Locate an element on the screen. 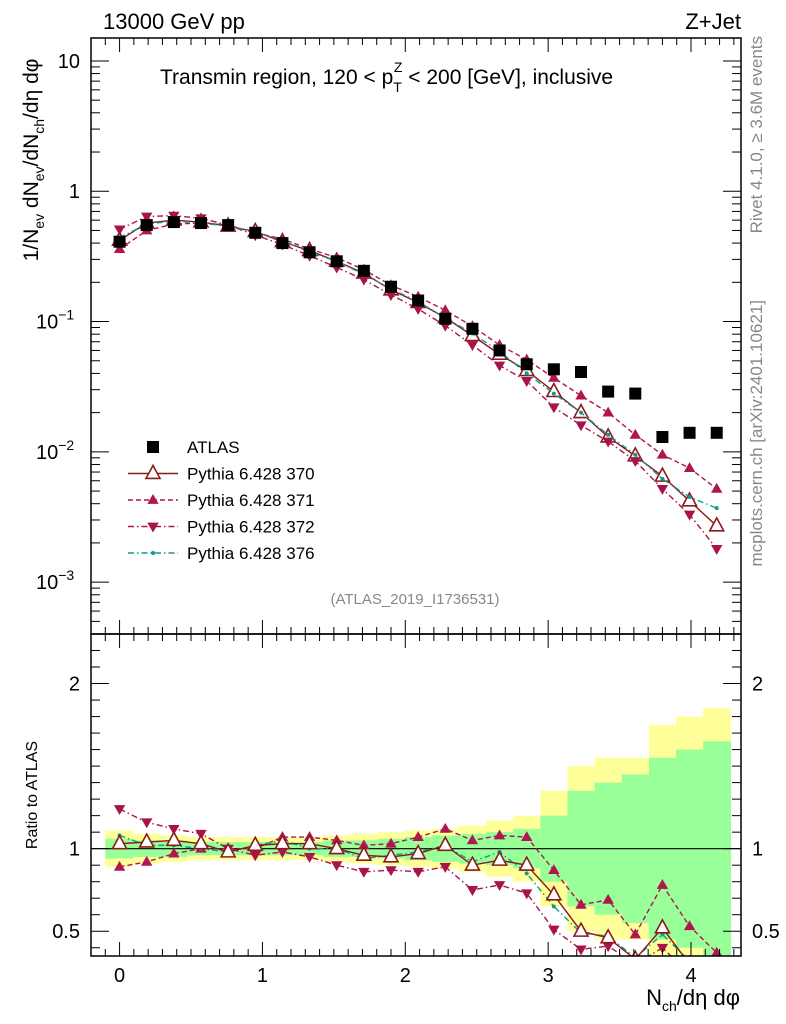 The width and height of the screenshot is (786, 1024). legend-label-pythia-6-428-370: Pythia 6.428 370 is located at coordinates (251, 474).